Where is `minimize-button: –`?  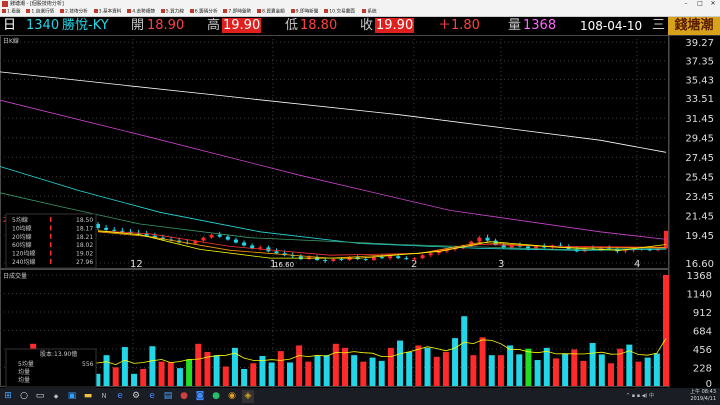
minimize-button: – is located at coordinates (686, 3).